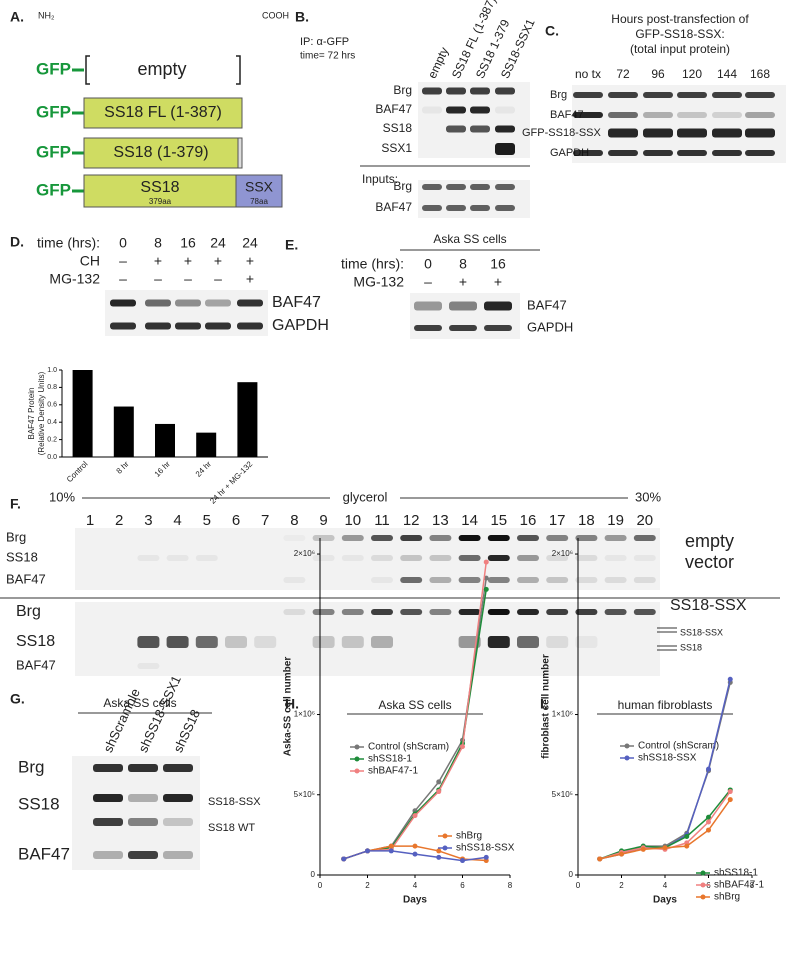 Image resolution: width=800 pixels, height=958 pixels. I want to click on y-tick-label: 1×10⁶, so click(304, 714).